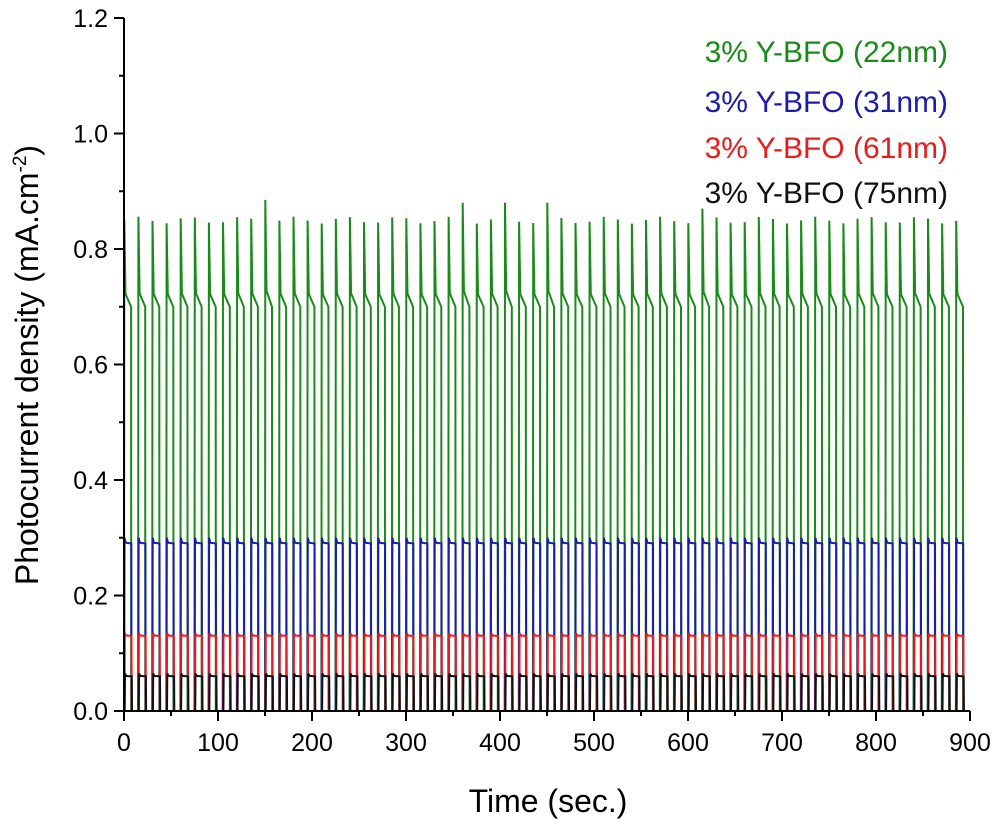 This screenshot has width=1000, height=827. What do you see at coordinates (876, 743) in the screenshot?
I see `x-tick-label-8: 800` at bounding box center [876, 743].